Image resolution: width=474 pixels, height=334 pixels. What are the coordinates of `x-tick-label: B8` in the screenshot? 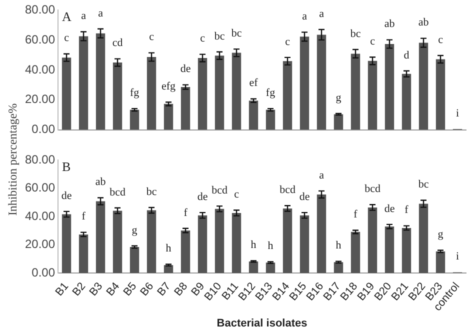 It's located at (181, 289).